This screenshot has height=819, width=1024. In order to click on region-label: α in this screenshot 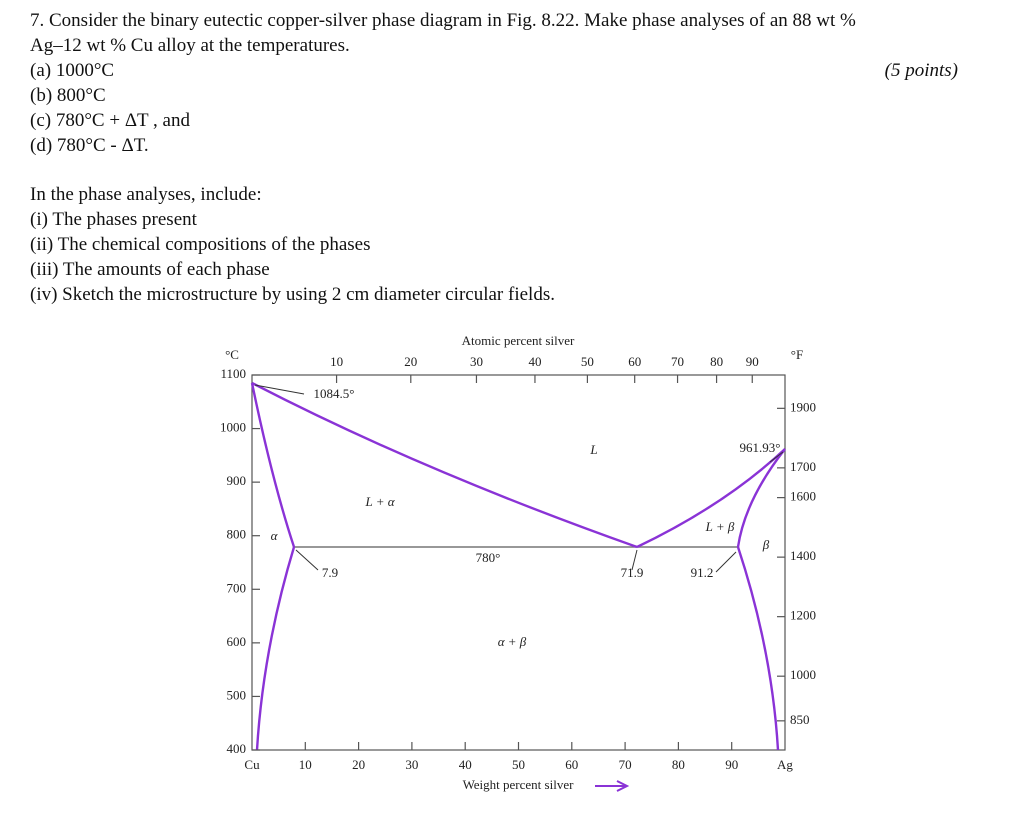, I will do `click(275, 535)`.